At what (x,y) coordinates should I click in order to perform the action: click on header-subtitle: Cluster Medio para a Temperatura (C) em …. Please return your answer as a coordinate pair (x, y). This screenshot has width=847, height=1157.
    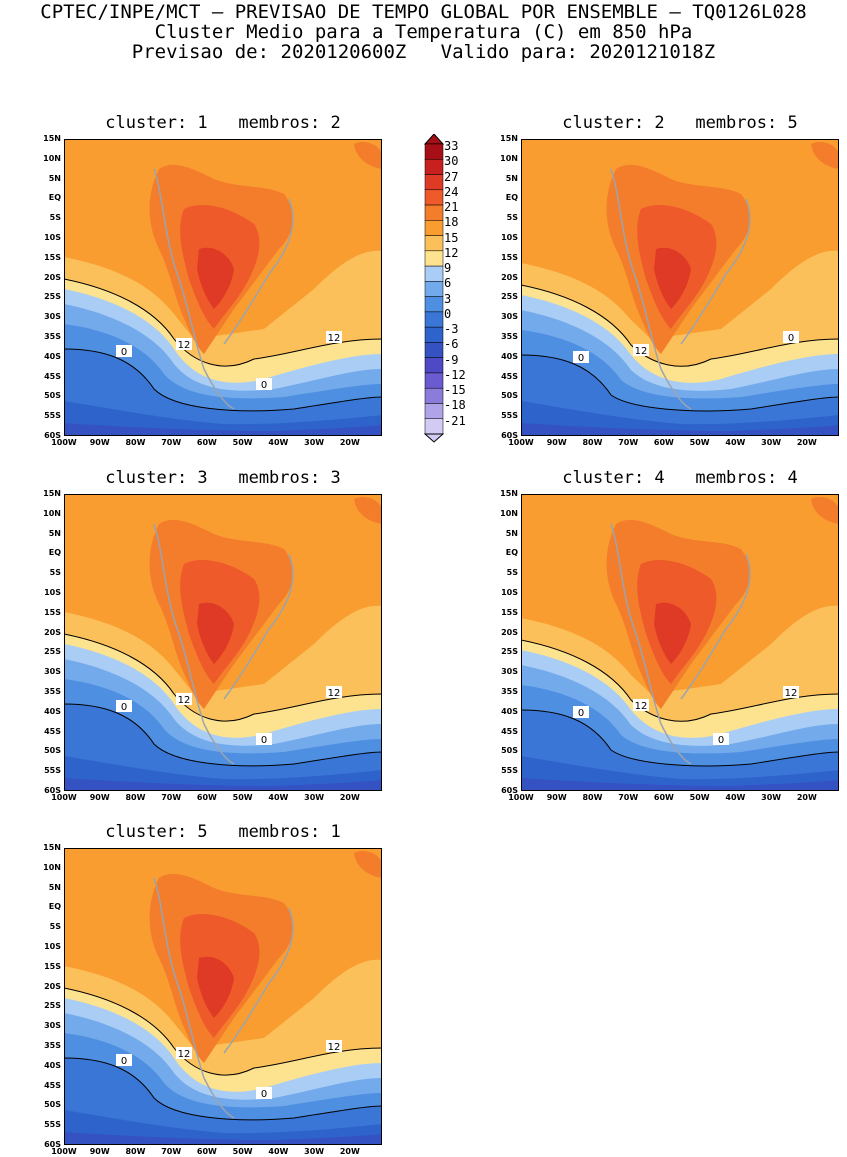
    Looking at the image, I should click on (423, 32).